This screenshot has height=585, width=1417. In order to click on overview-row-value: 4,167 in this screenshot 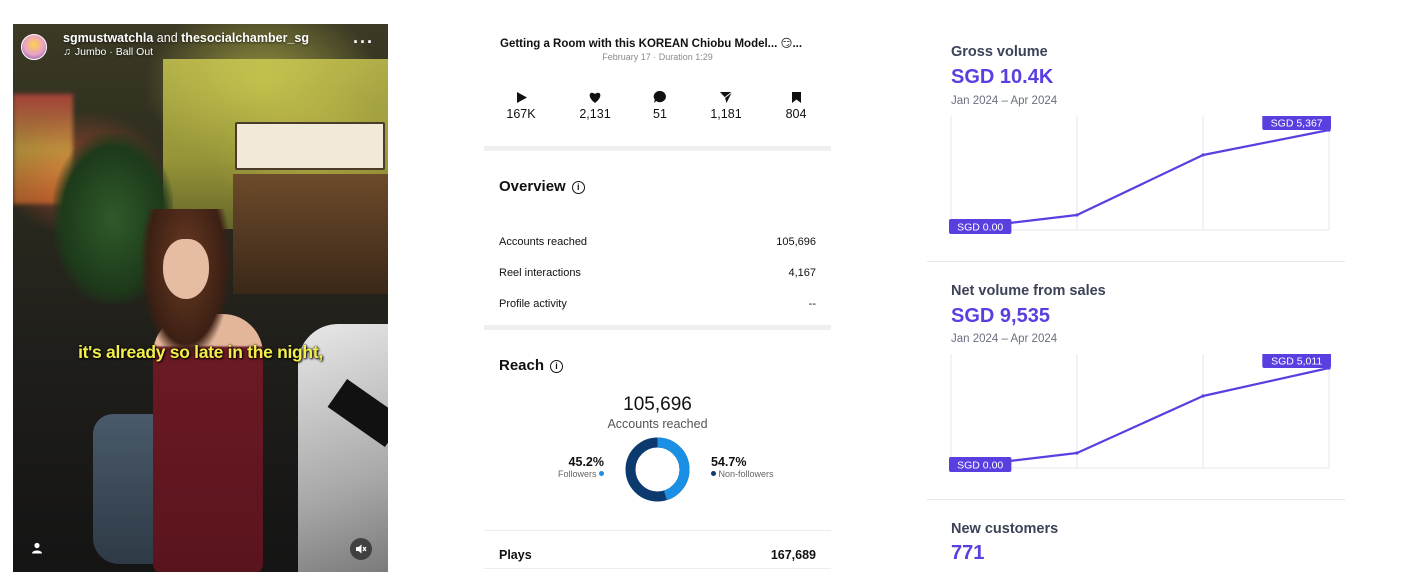, I will do `click(802, 273)`.